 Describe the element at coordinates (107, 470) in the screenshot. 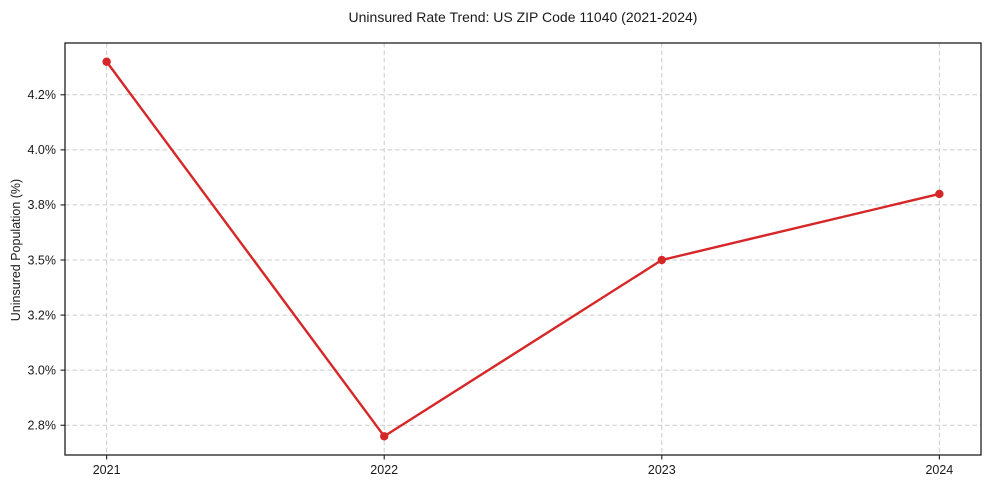

I see `x-tick-label: 2021` at that location.